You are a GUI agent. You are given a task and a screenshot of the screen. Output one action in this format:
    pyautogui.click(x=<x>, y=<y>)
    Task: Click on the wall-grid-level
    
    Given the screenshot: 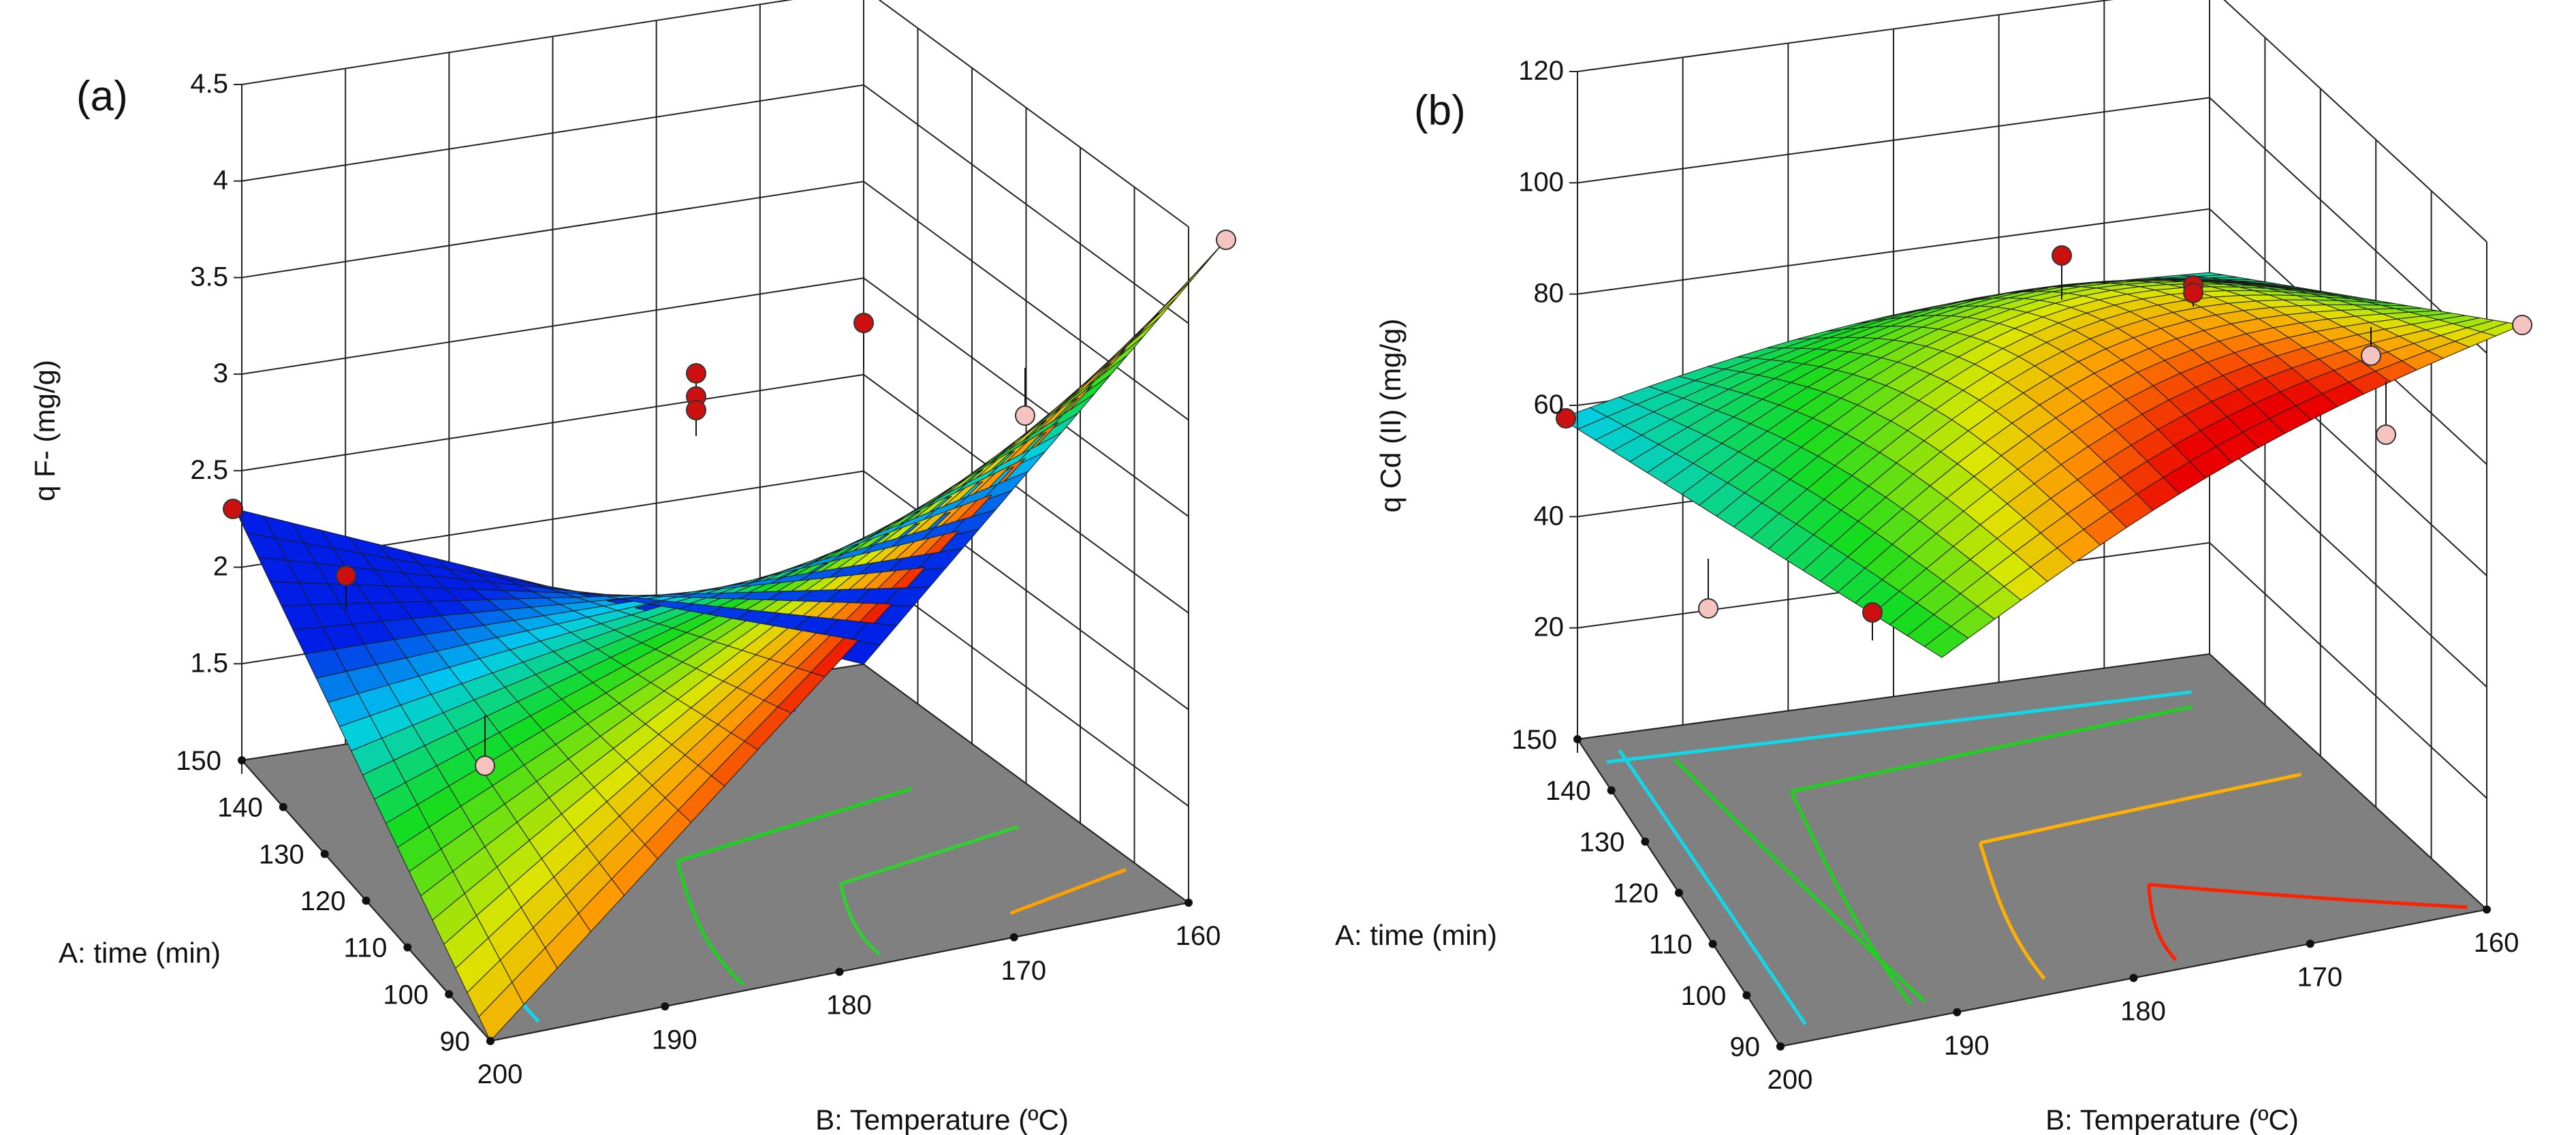 What is the action you would take?
    pyautogui.click(x=715, y=114)
    